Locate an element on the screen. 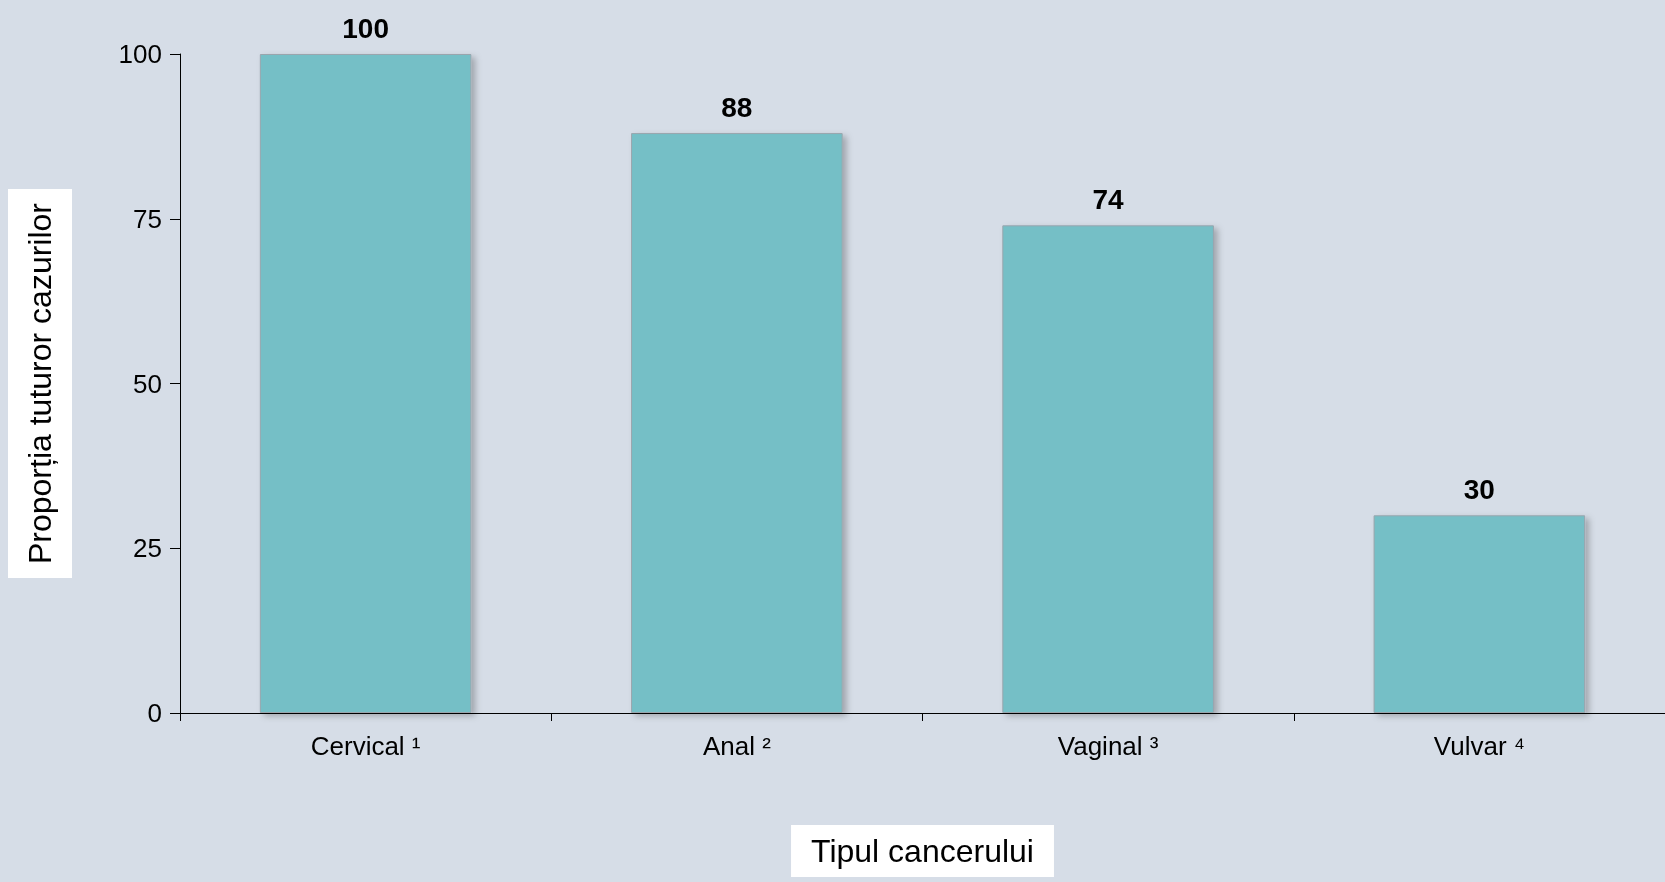  y-tick-label: 0 is located at coordinates (154, 713).